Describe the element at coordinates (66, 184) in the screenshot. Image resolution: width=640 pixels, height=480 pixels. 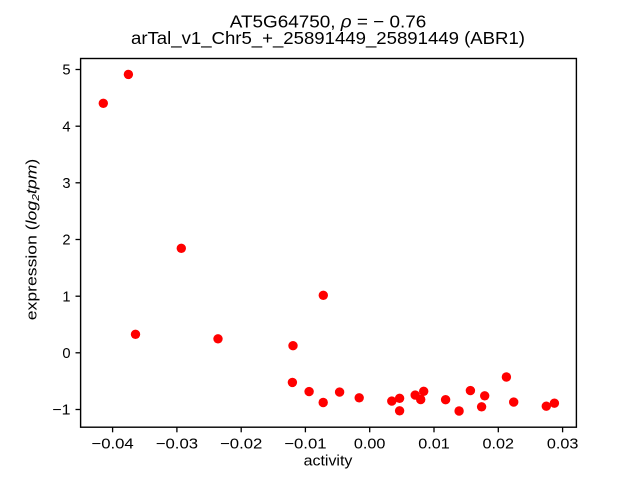
I see `svg-text: 3` at that location.